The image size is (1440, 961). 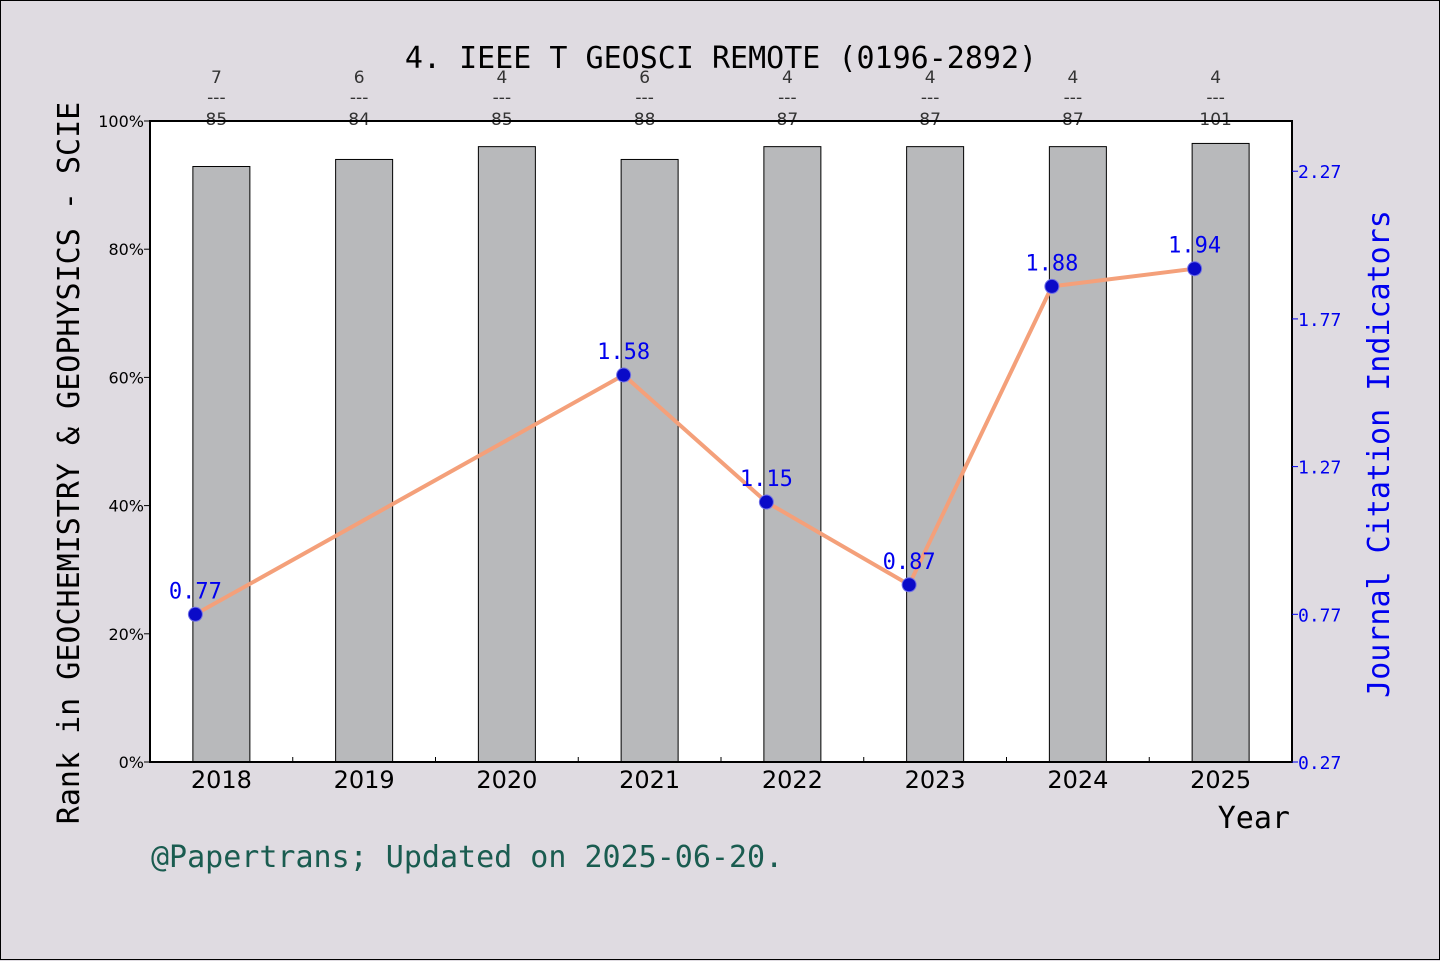 I want to click on right-tick-label: 0.27, so click(x=1319, y=763).